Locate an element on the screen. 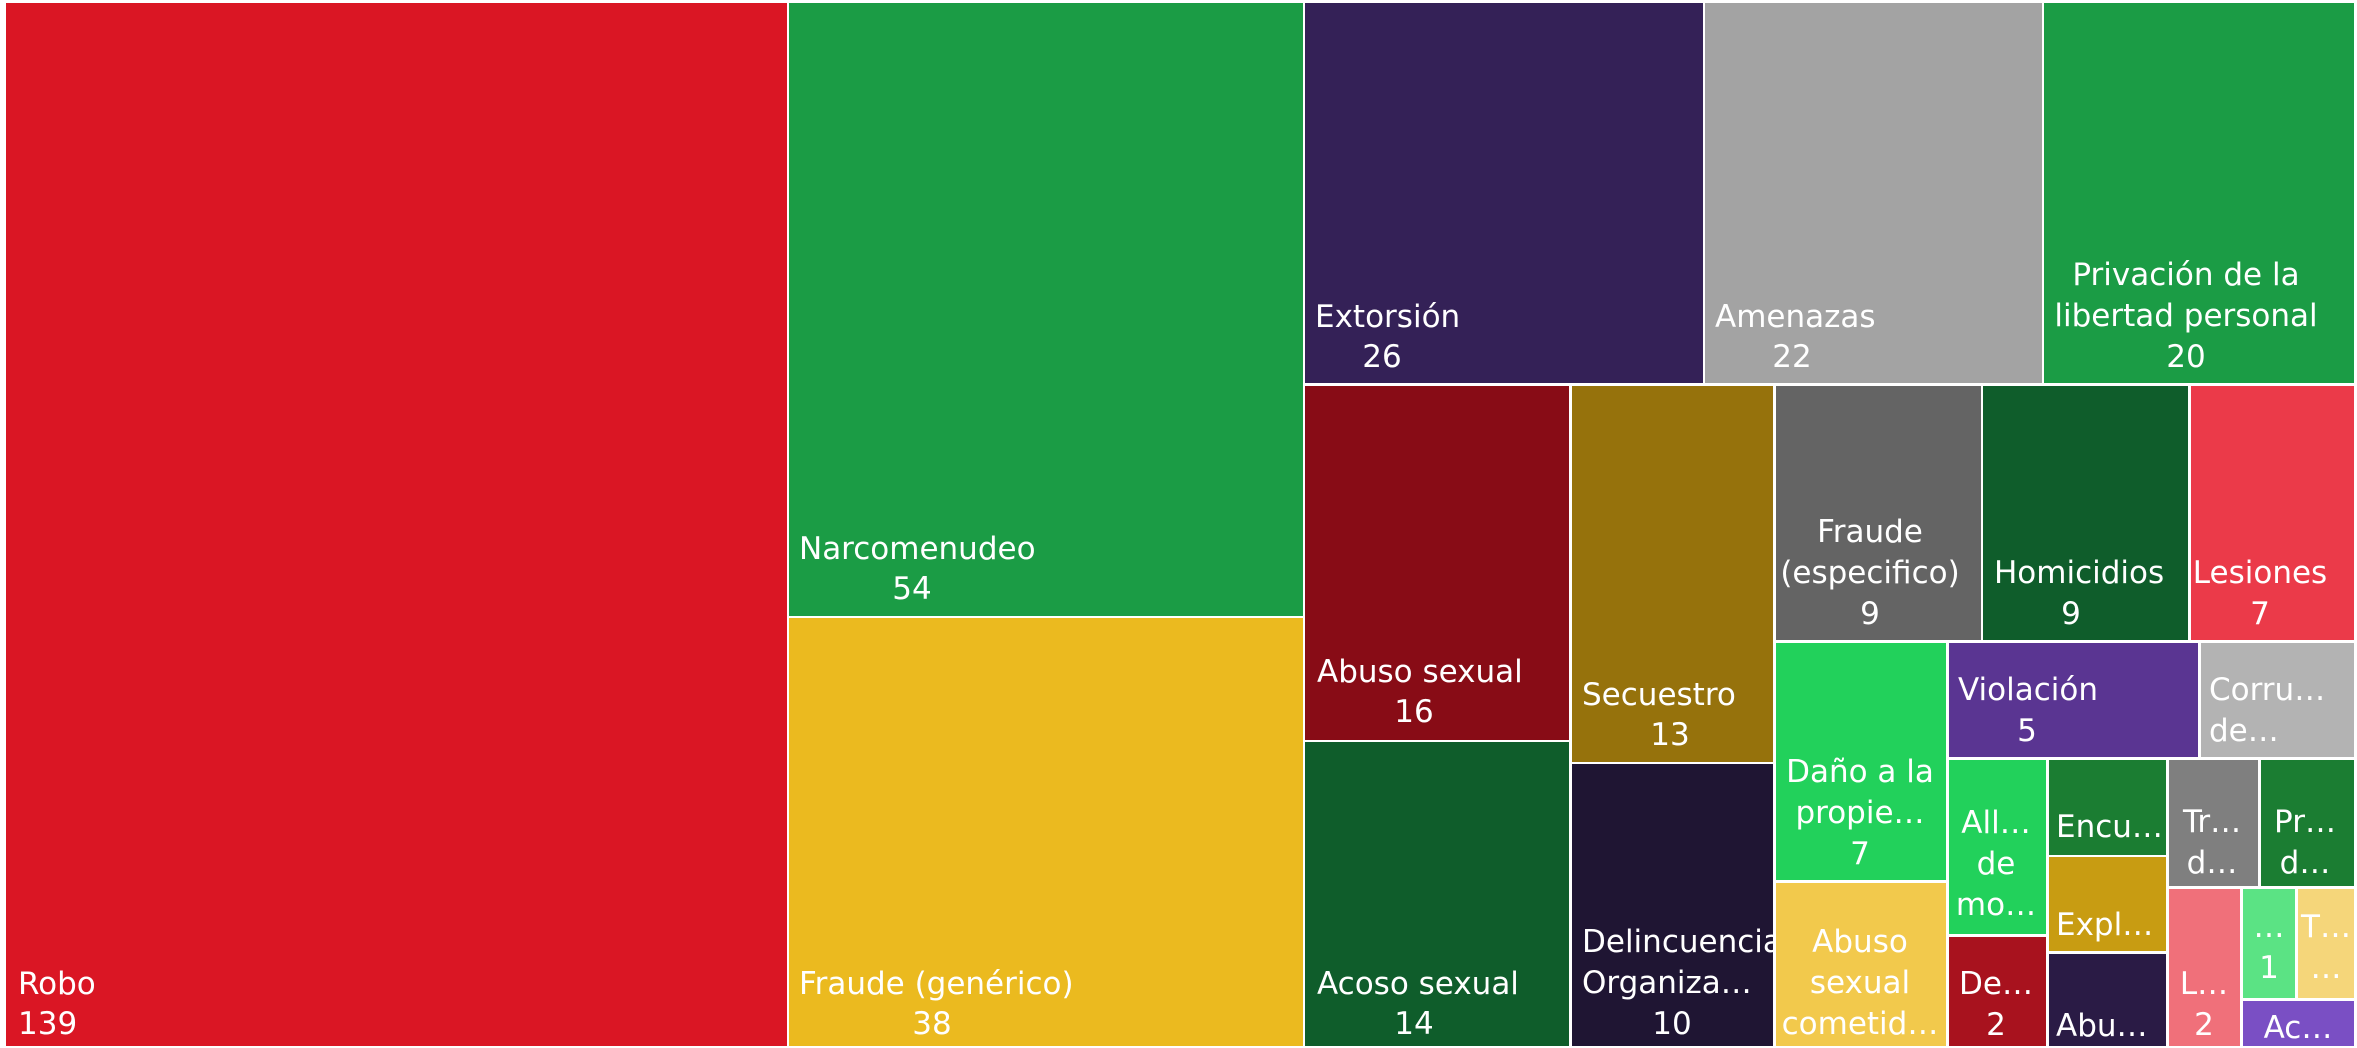 The image size is (2357, 1048). tile-label-robo: Robo is located at coordinates (57, 984).